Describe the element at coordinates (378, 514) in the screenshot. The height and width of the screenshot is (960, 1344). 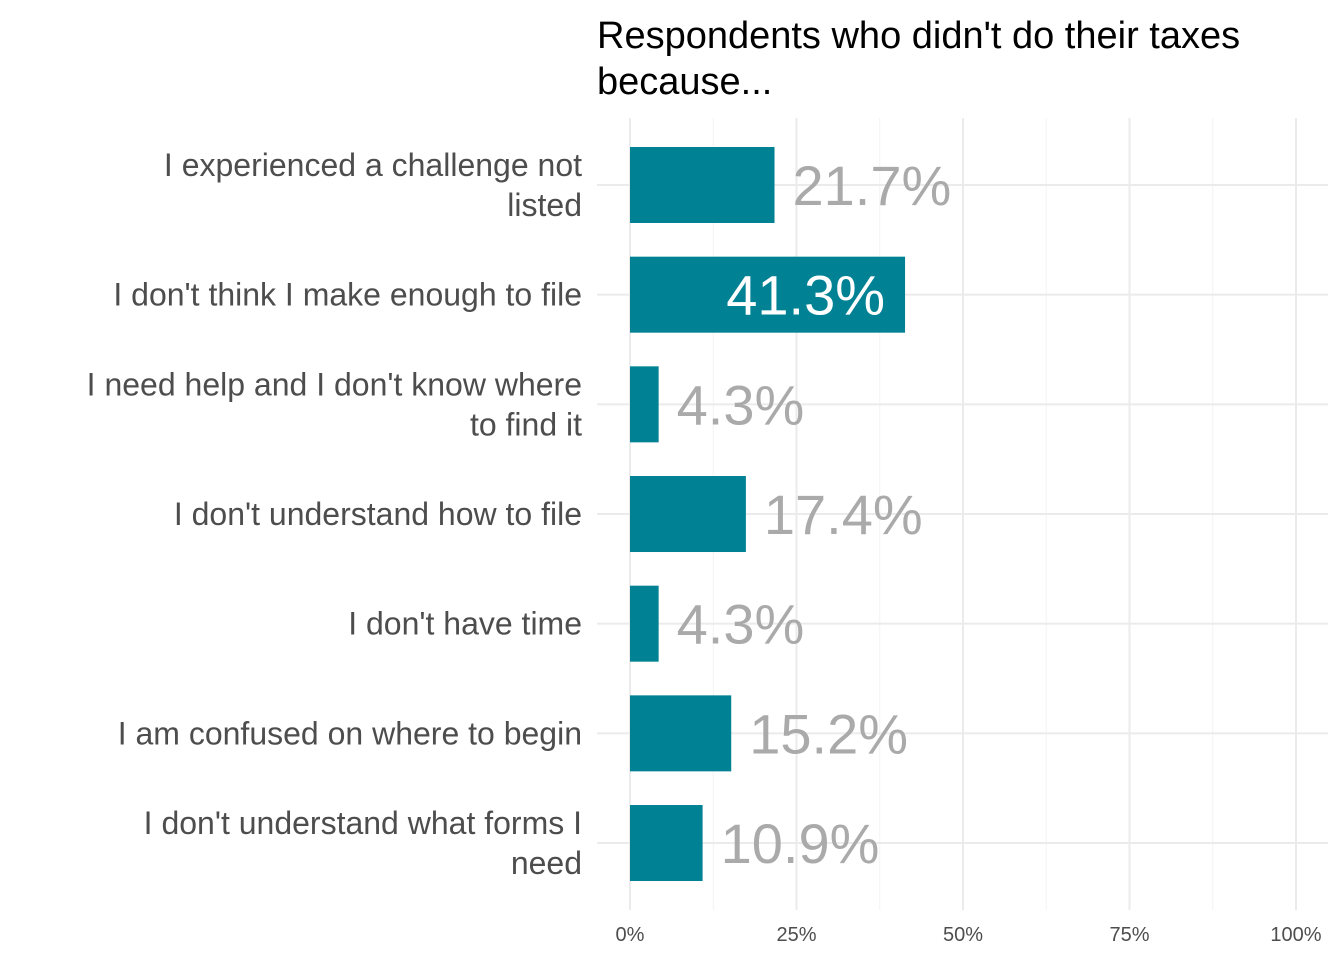
I see `category-label: I don't understand how to file` at that location.